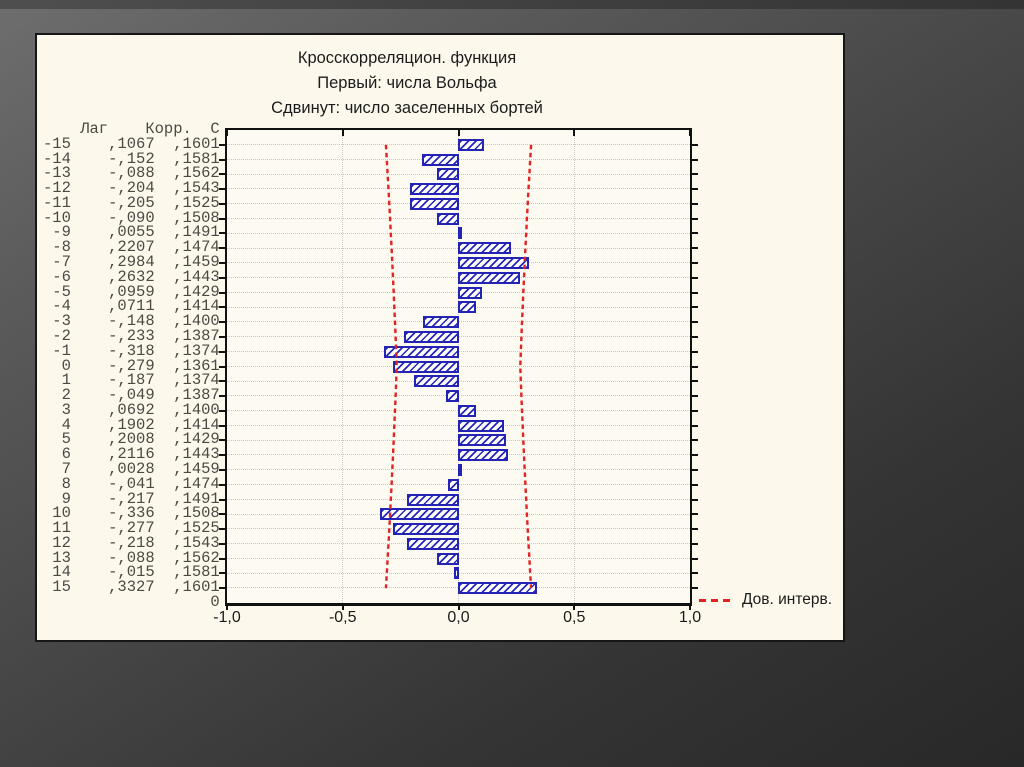 Image resolution: width=1024 pixels, height=767 pixels. I want to click on x-axis-label: -1,0, so click(227, 617).